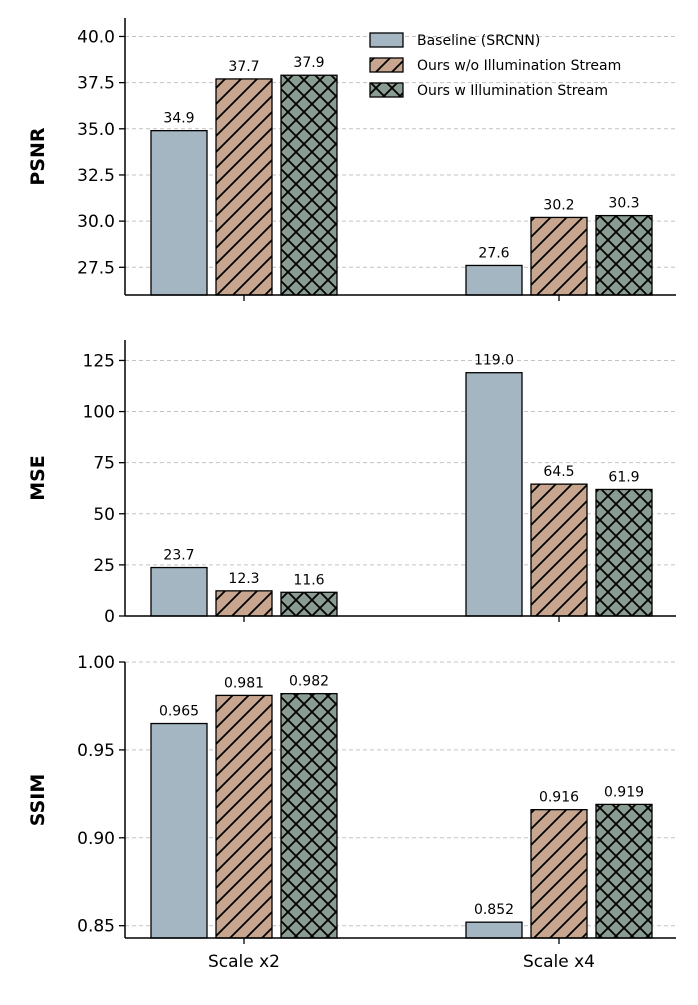  I want to click on data-label: 37.7, so click(243, 67).